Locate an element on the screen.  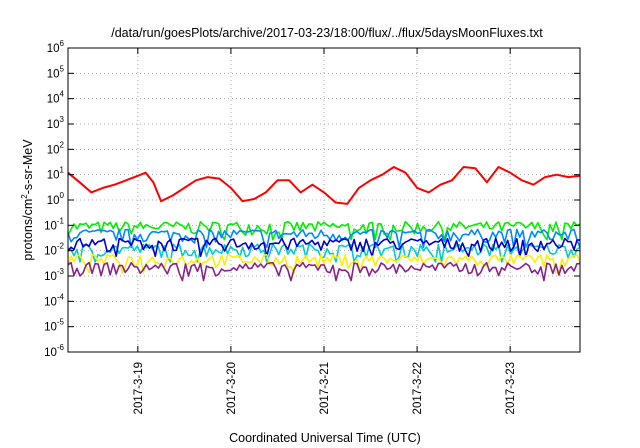
y-tick-label: 10⁻⁶ is located at coordinates (54, 351).